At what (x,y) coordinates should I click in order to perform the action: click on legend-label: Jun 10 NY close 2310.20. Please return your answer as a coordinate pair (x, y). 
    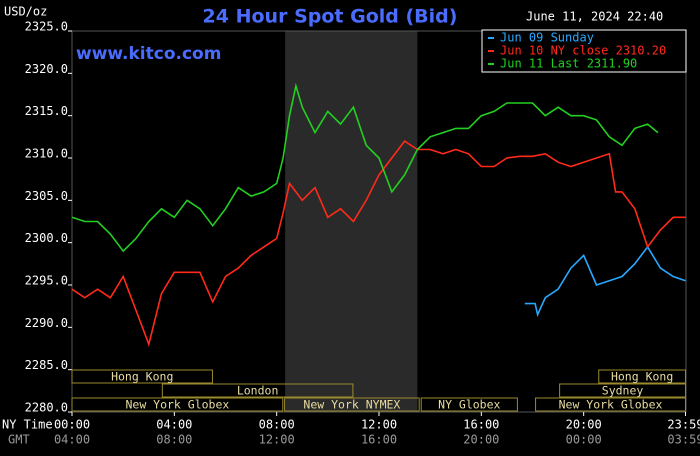
    Looking at the image, I should click on (583, 51).